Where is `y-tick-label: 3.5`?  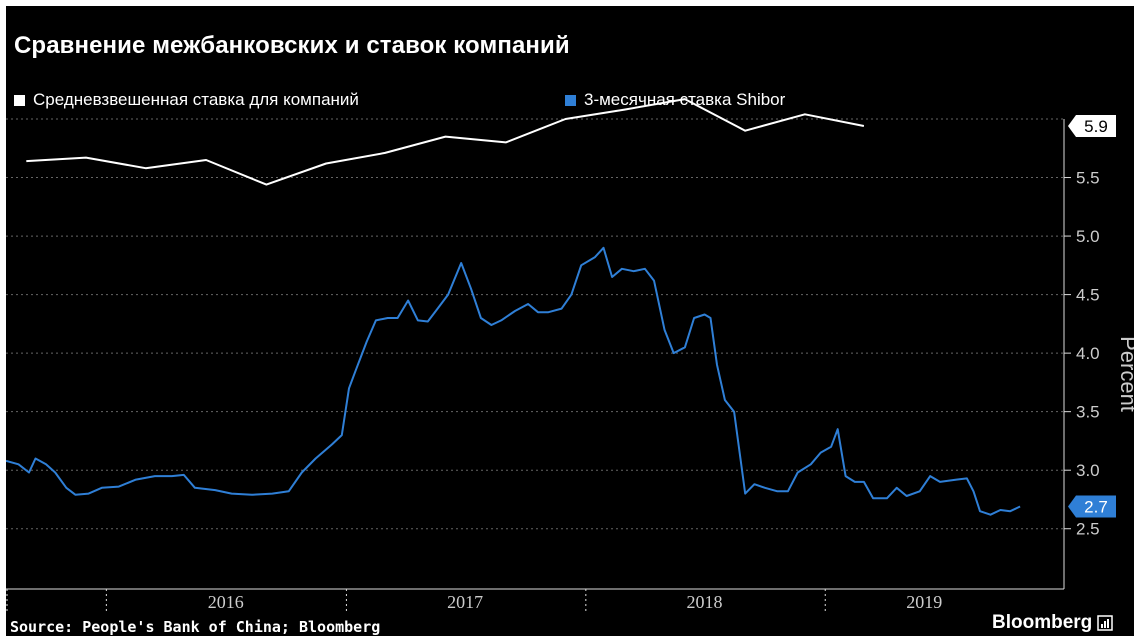
y-tick-label: 3.5 is located at coordinates (1088, 412).